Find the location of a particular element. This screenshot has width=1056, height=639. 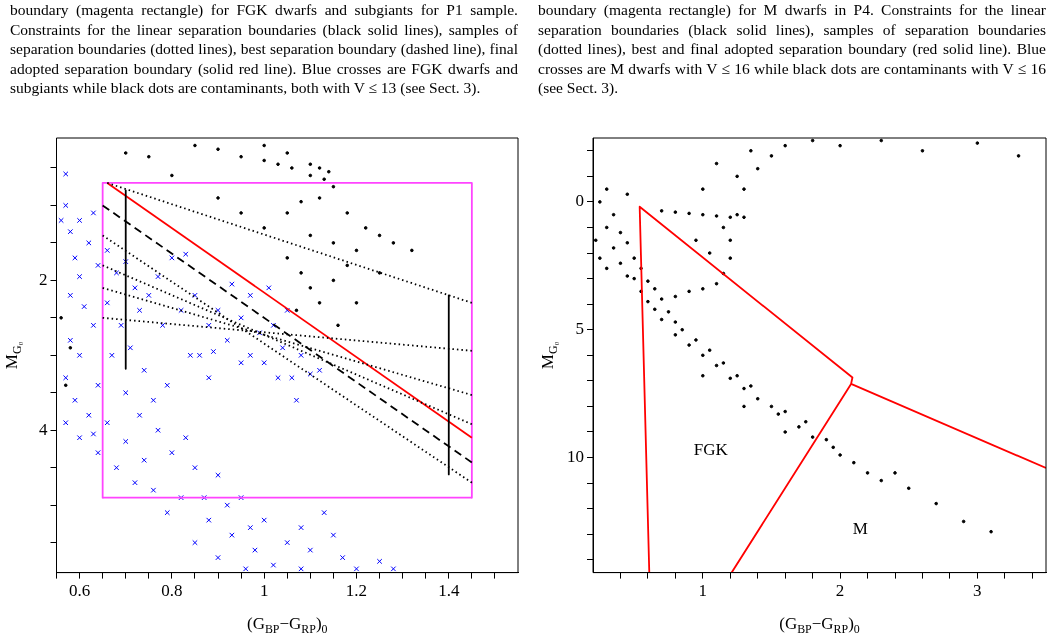

x-tick-label: 3 is located at coordinates (977, 591).